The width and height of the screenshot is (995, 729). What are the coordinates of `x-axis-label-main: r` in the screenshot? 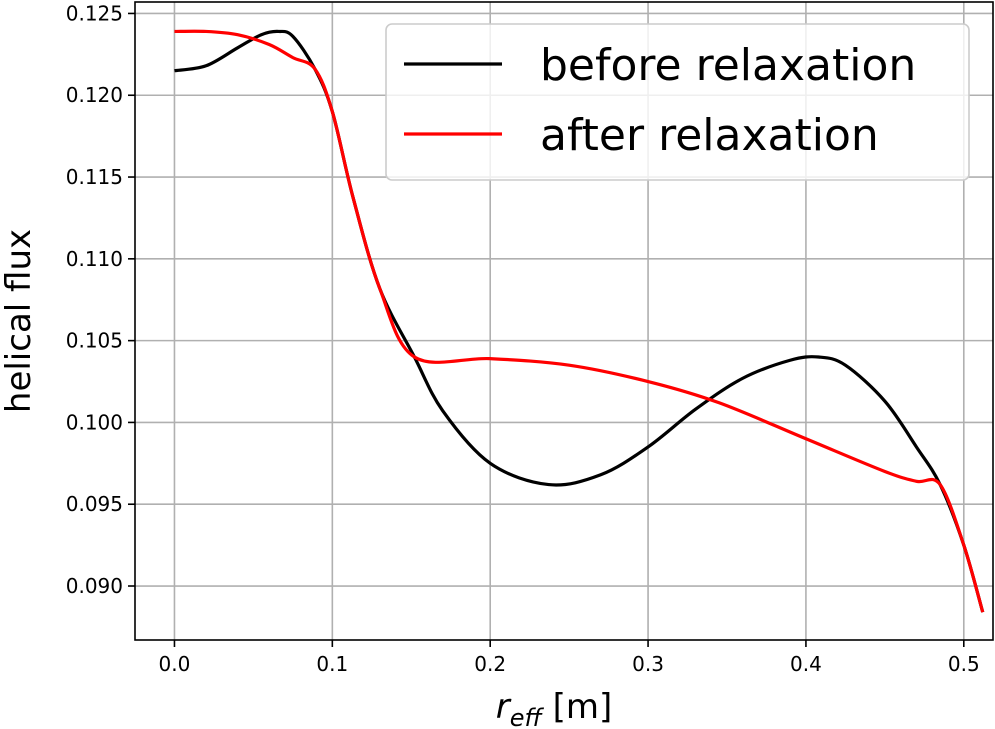 It's located at (504, 707).